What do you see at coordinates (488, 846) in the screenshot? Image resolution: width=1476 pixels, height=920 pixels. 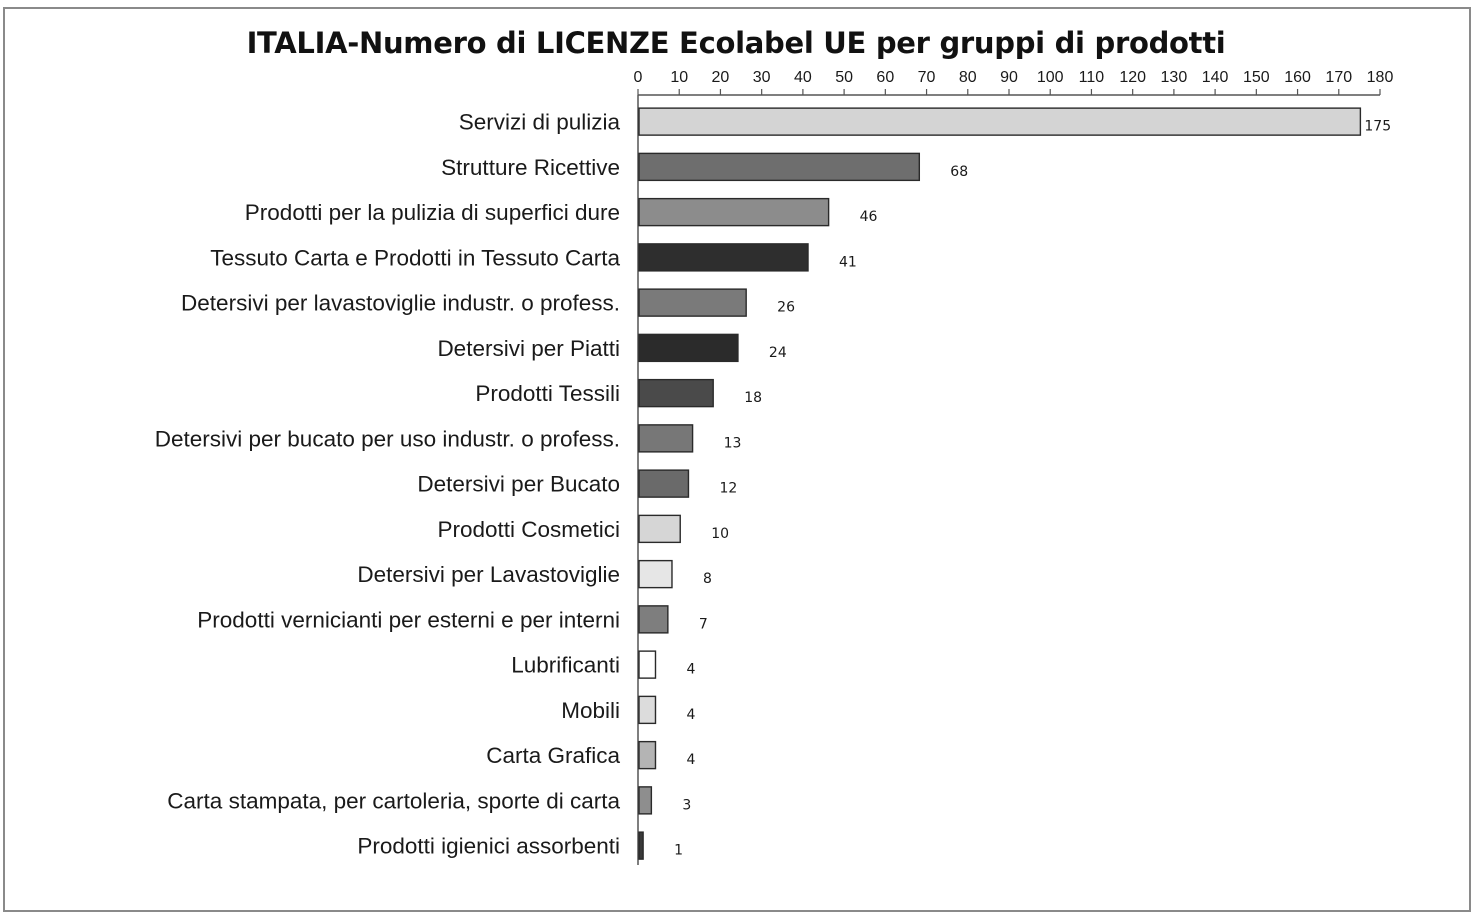 I see `category-label: Prodotti igienici assorbenti` at bounding box center [488, 846].